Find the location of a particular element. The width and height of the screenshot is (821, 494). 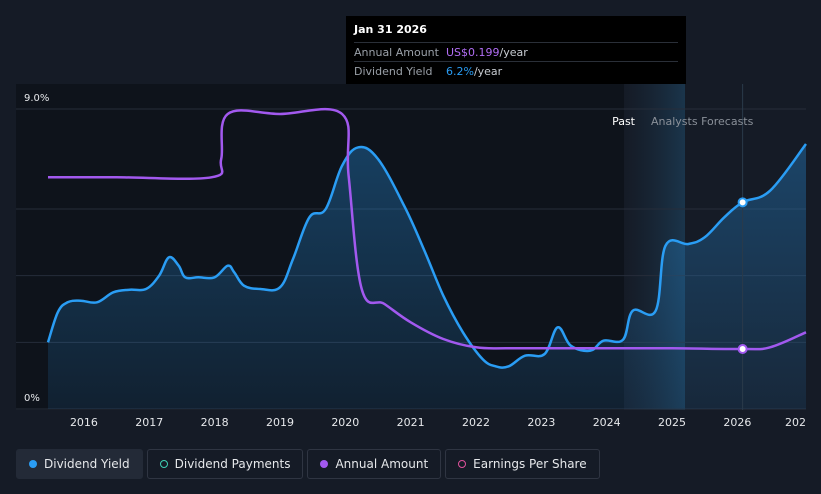

tooltip-date: Jan 31 2026 is located at coordinates (390, 29).